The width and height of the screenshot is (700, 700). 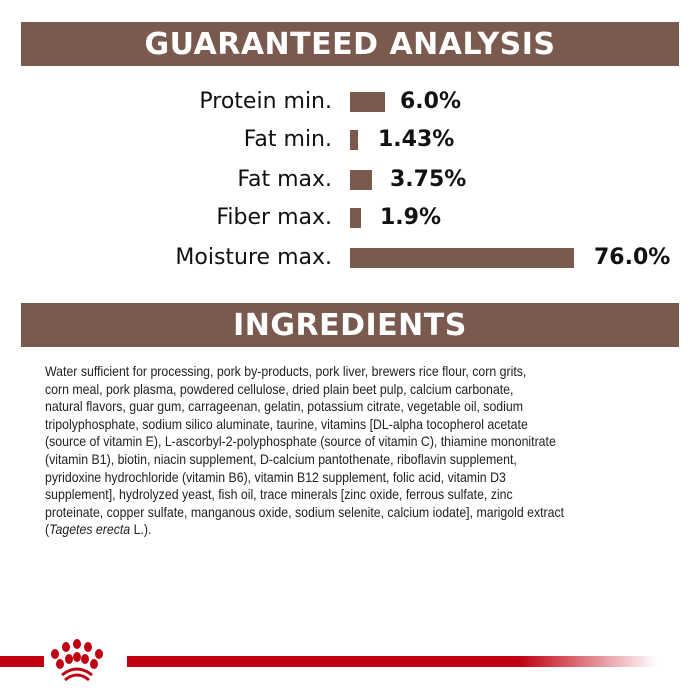 I want to click on analysis-value: 3.75%, so click(x=428, y=179).